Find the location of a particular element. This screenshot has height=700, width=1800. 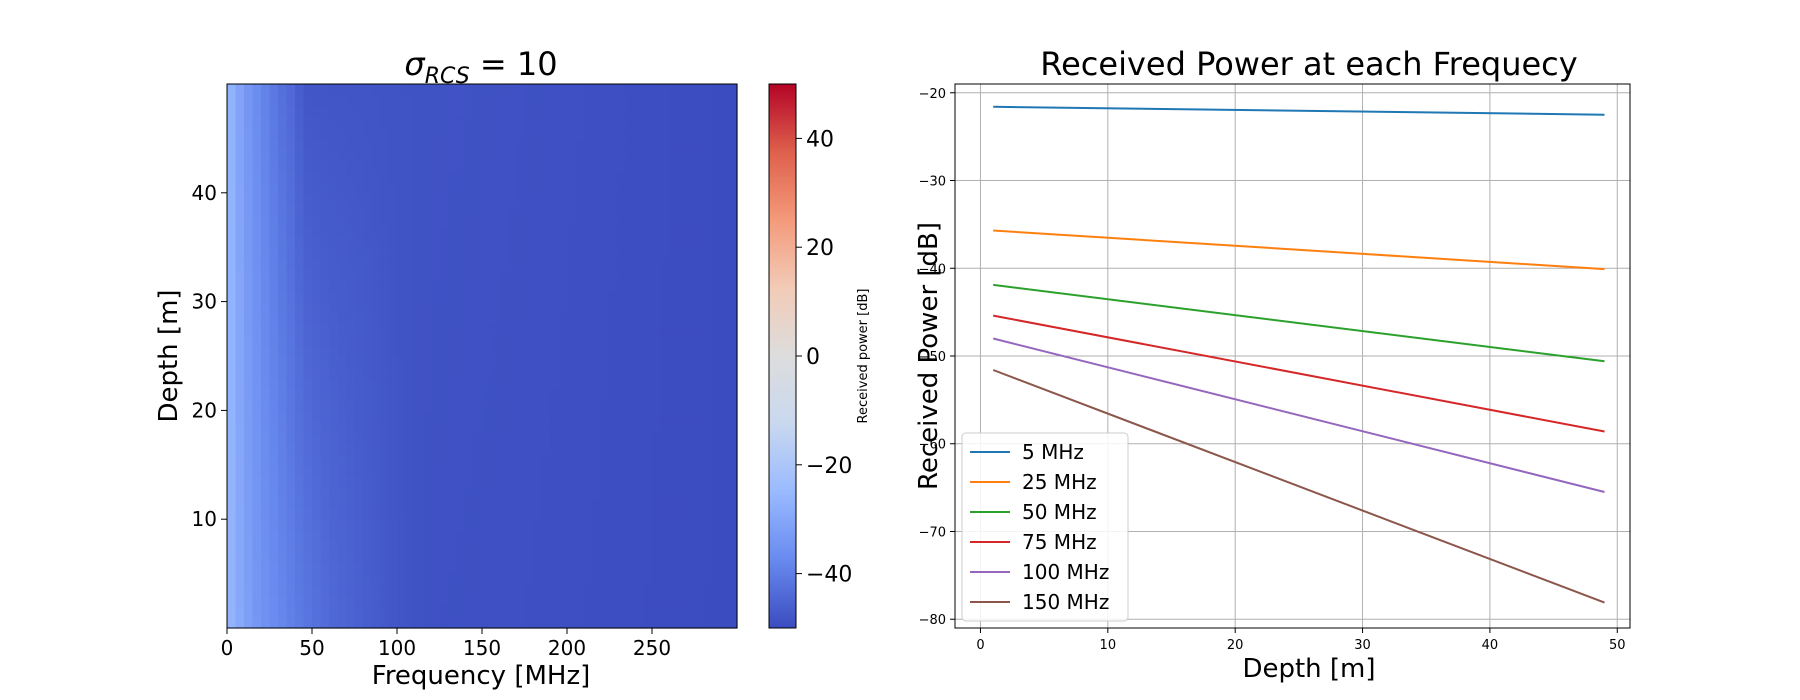

heatmap-x-tick-label: 200 is located at coordinates (567, 648).